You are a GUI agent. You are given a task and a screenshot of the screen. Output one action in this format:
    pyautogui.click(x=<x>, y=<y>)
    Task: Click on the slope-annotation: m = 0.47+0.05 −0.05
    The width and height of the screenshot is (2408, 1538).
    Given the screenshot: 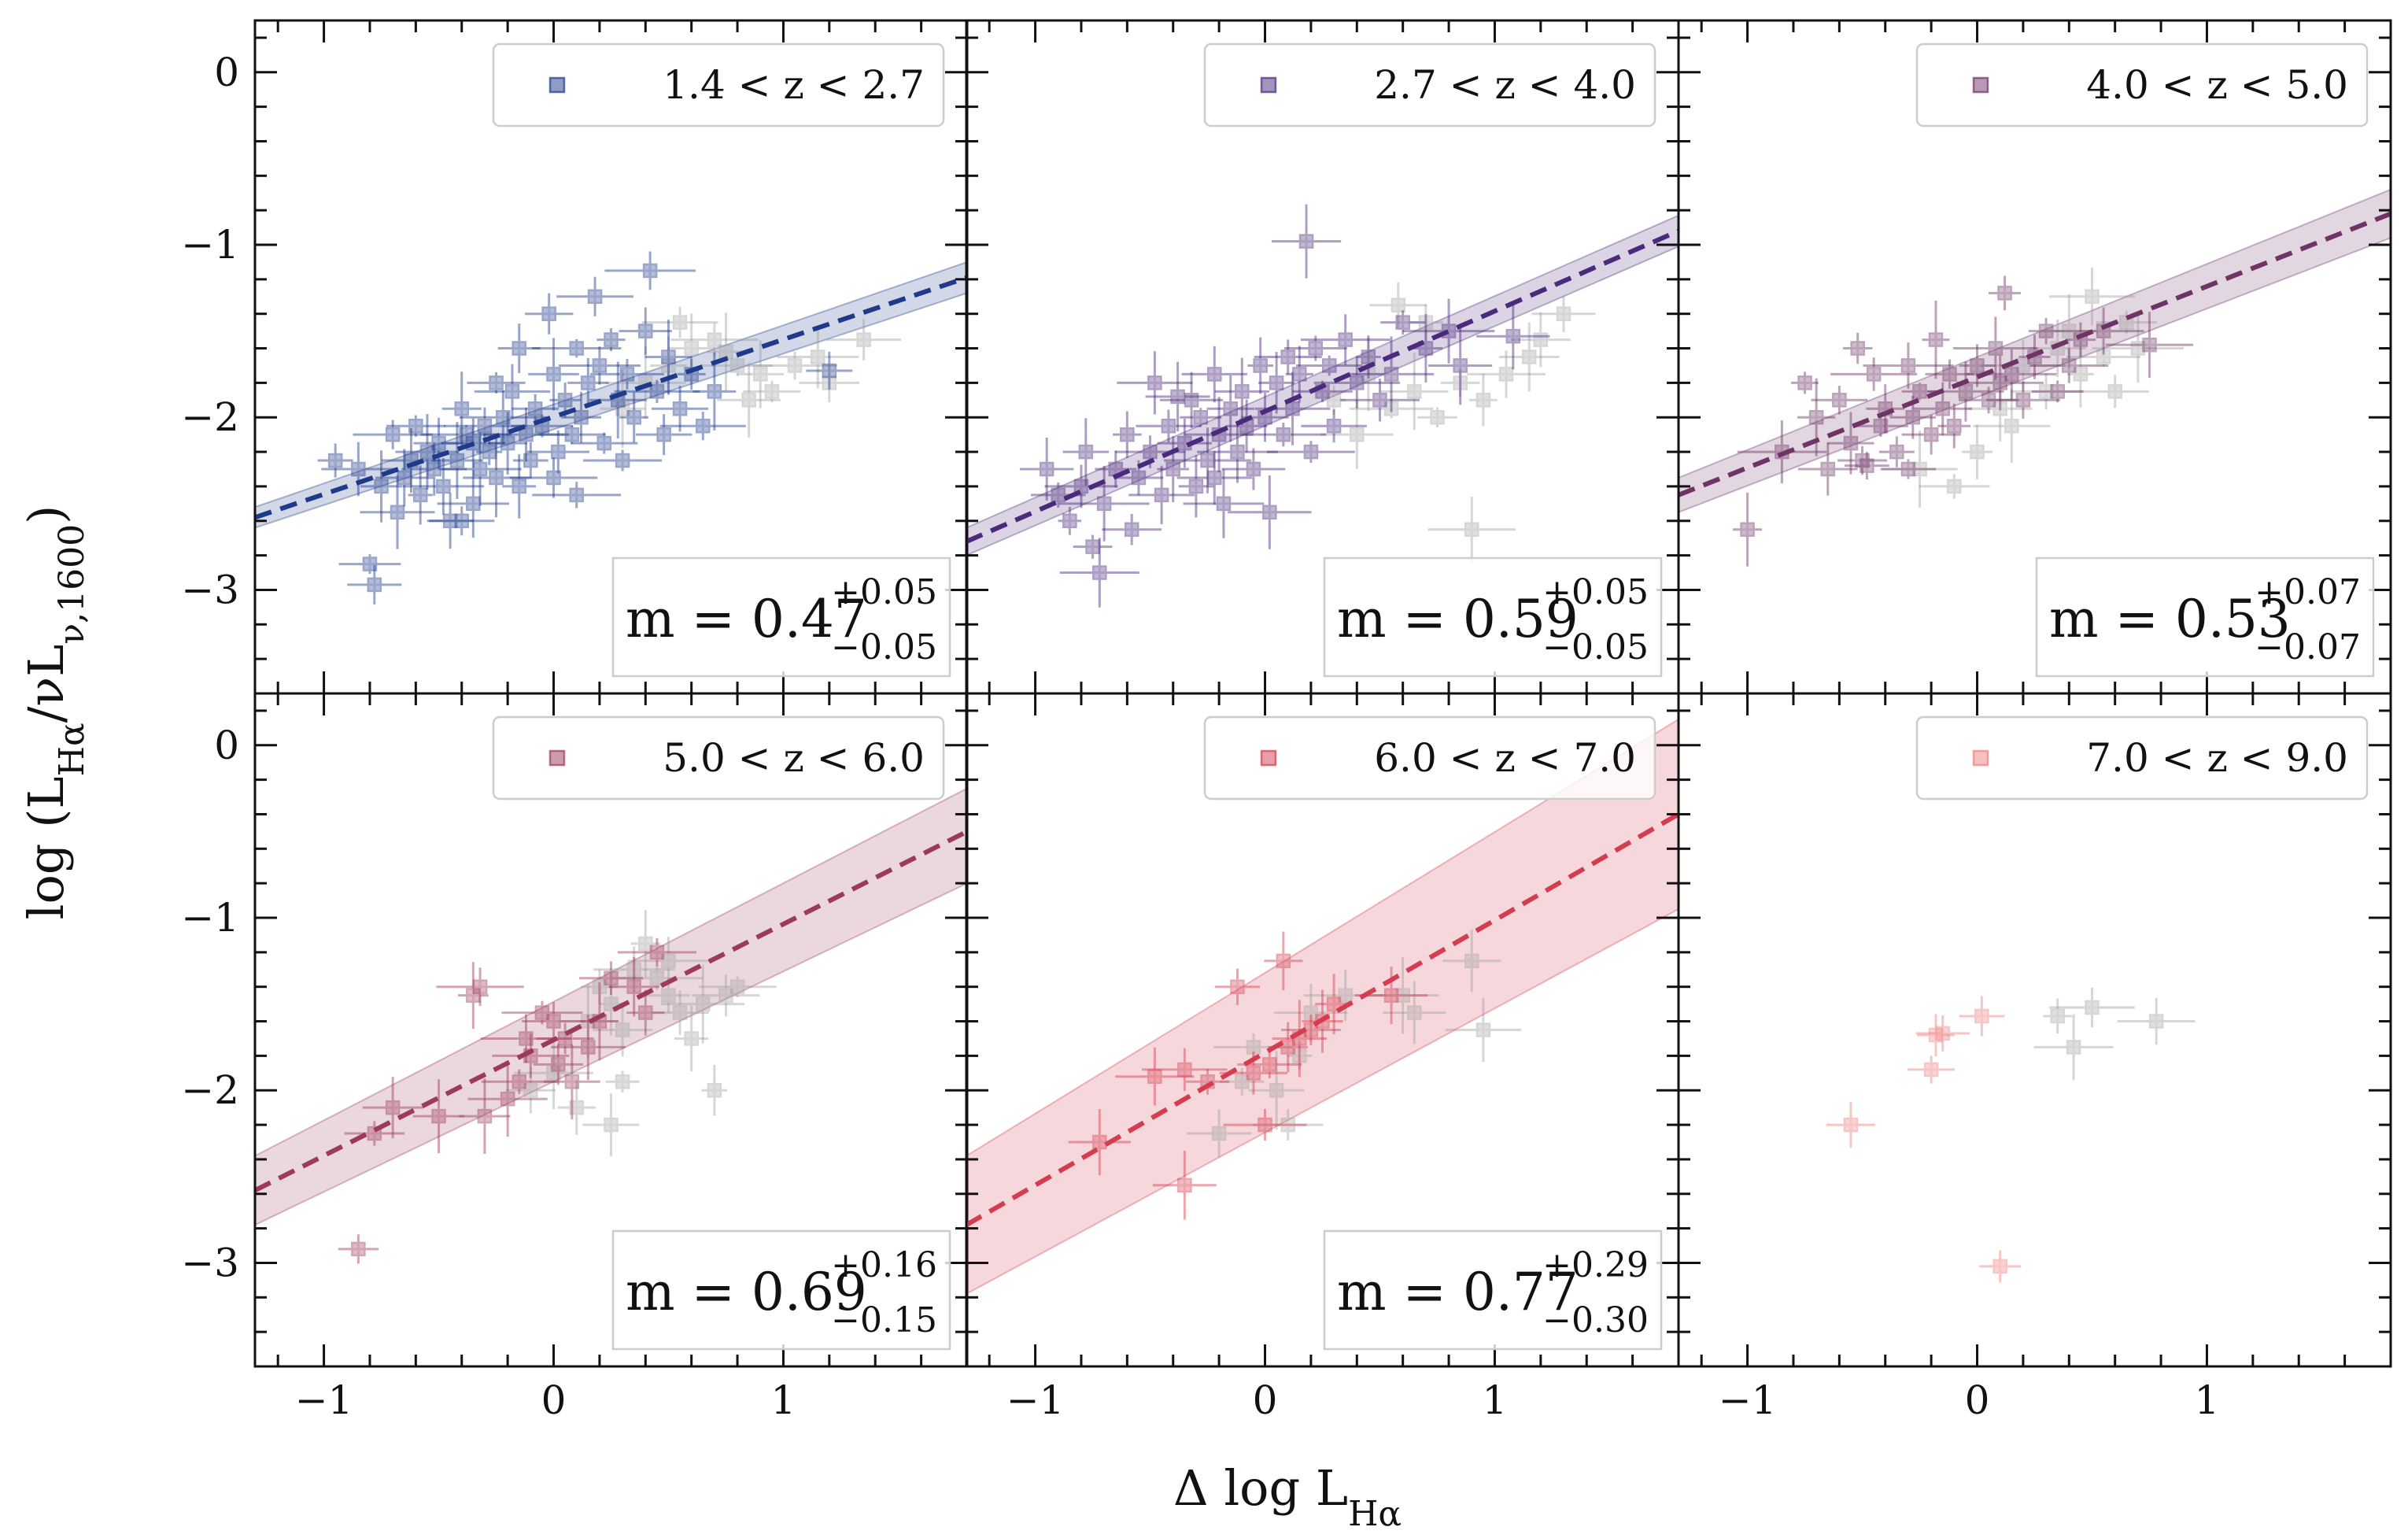 What is the action you would take?
    pyautogui.click(x=781, y=617)
    